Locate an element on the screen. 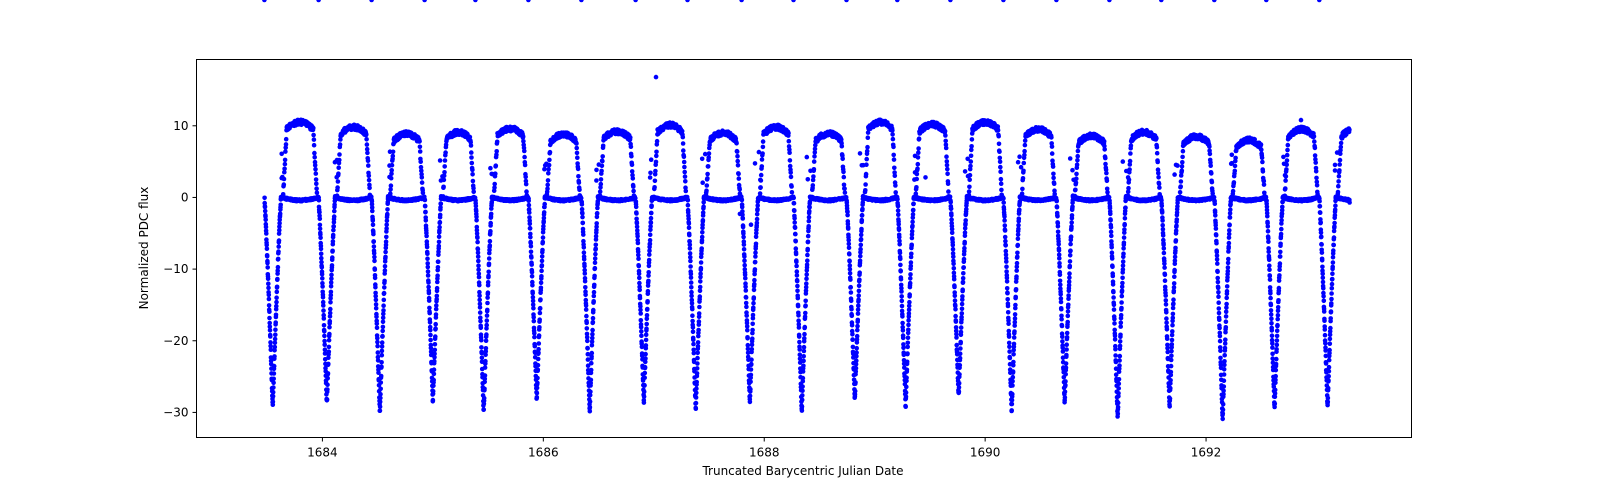 This screenshot has width=1600, height=500. y-tick-label: −30 is located at coordinates (175, 412).